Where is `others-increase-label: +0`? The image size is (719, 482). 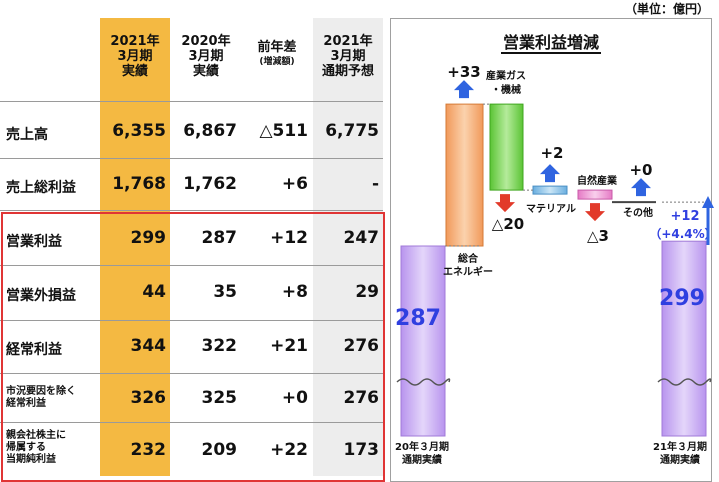 others-increase-label: +0 is located at coordinates (640, 170).